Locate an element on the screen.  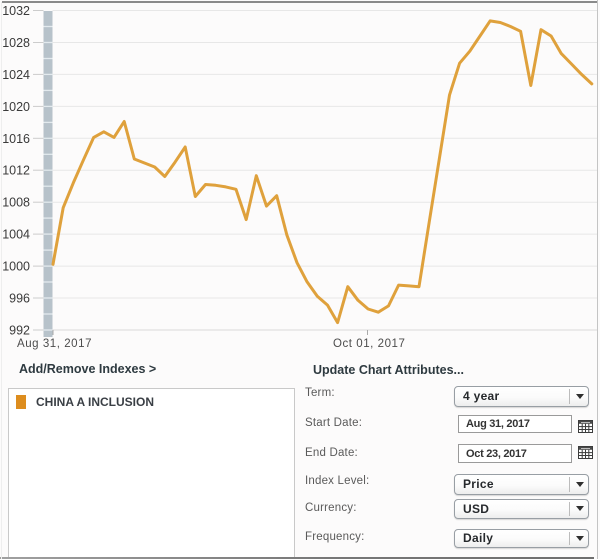
svg-text: 1020 is located at coordinates (16, 107).